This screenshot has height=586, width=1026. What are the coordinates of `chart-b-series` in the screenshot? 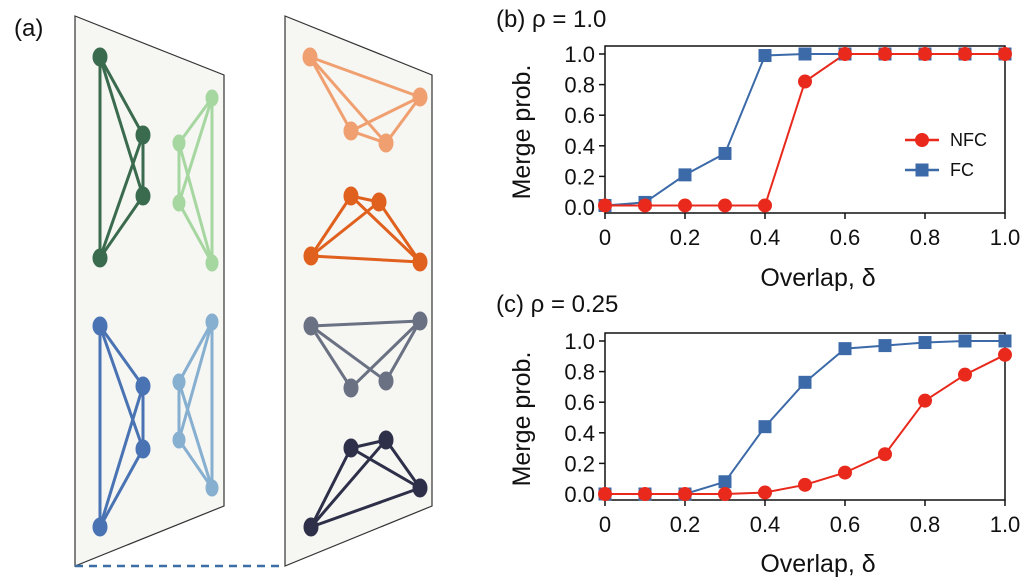 It's located at (805, 130).